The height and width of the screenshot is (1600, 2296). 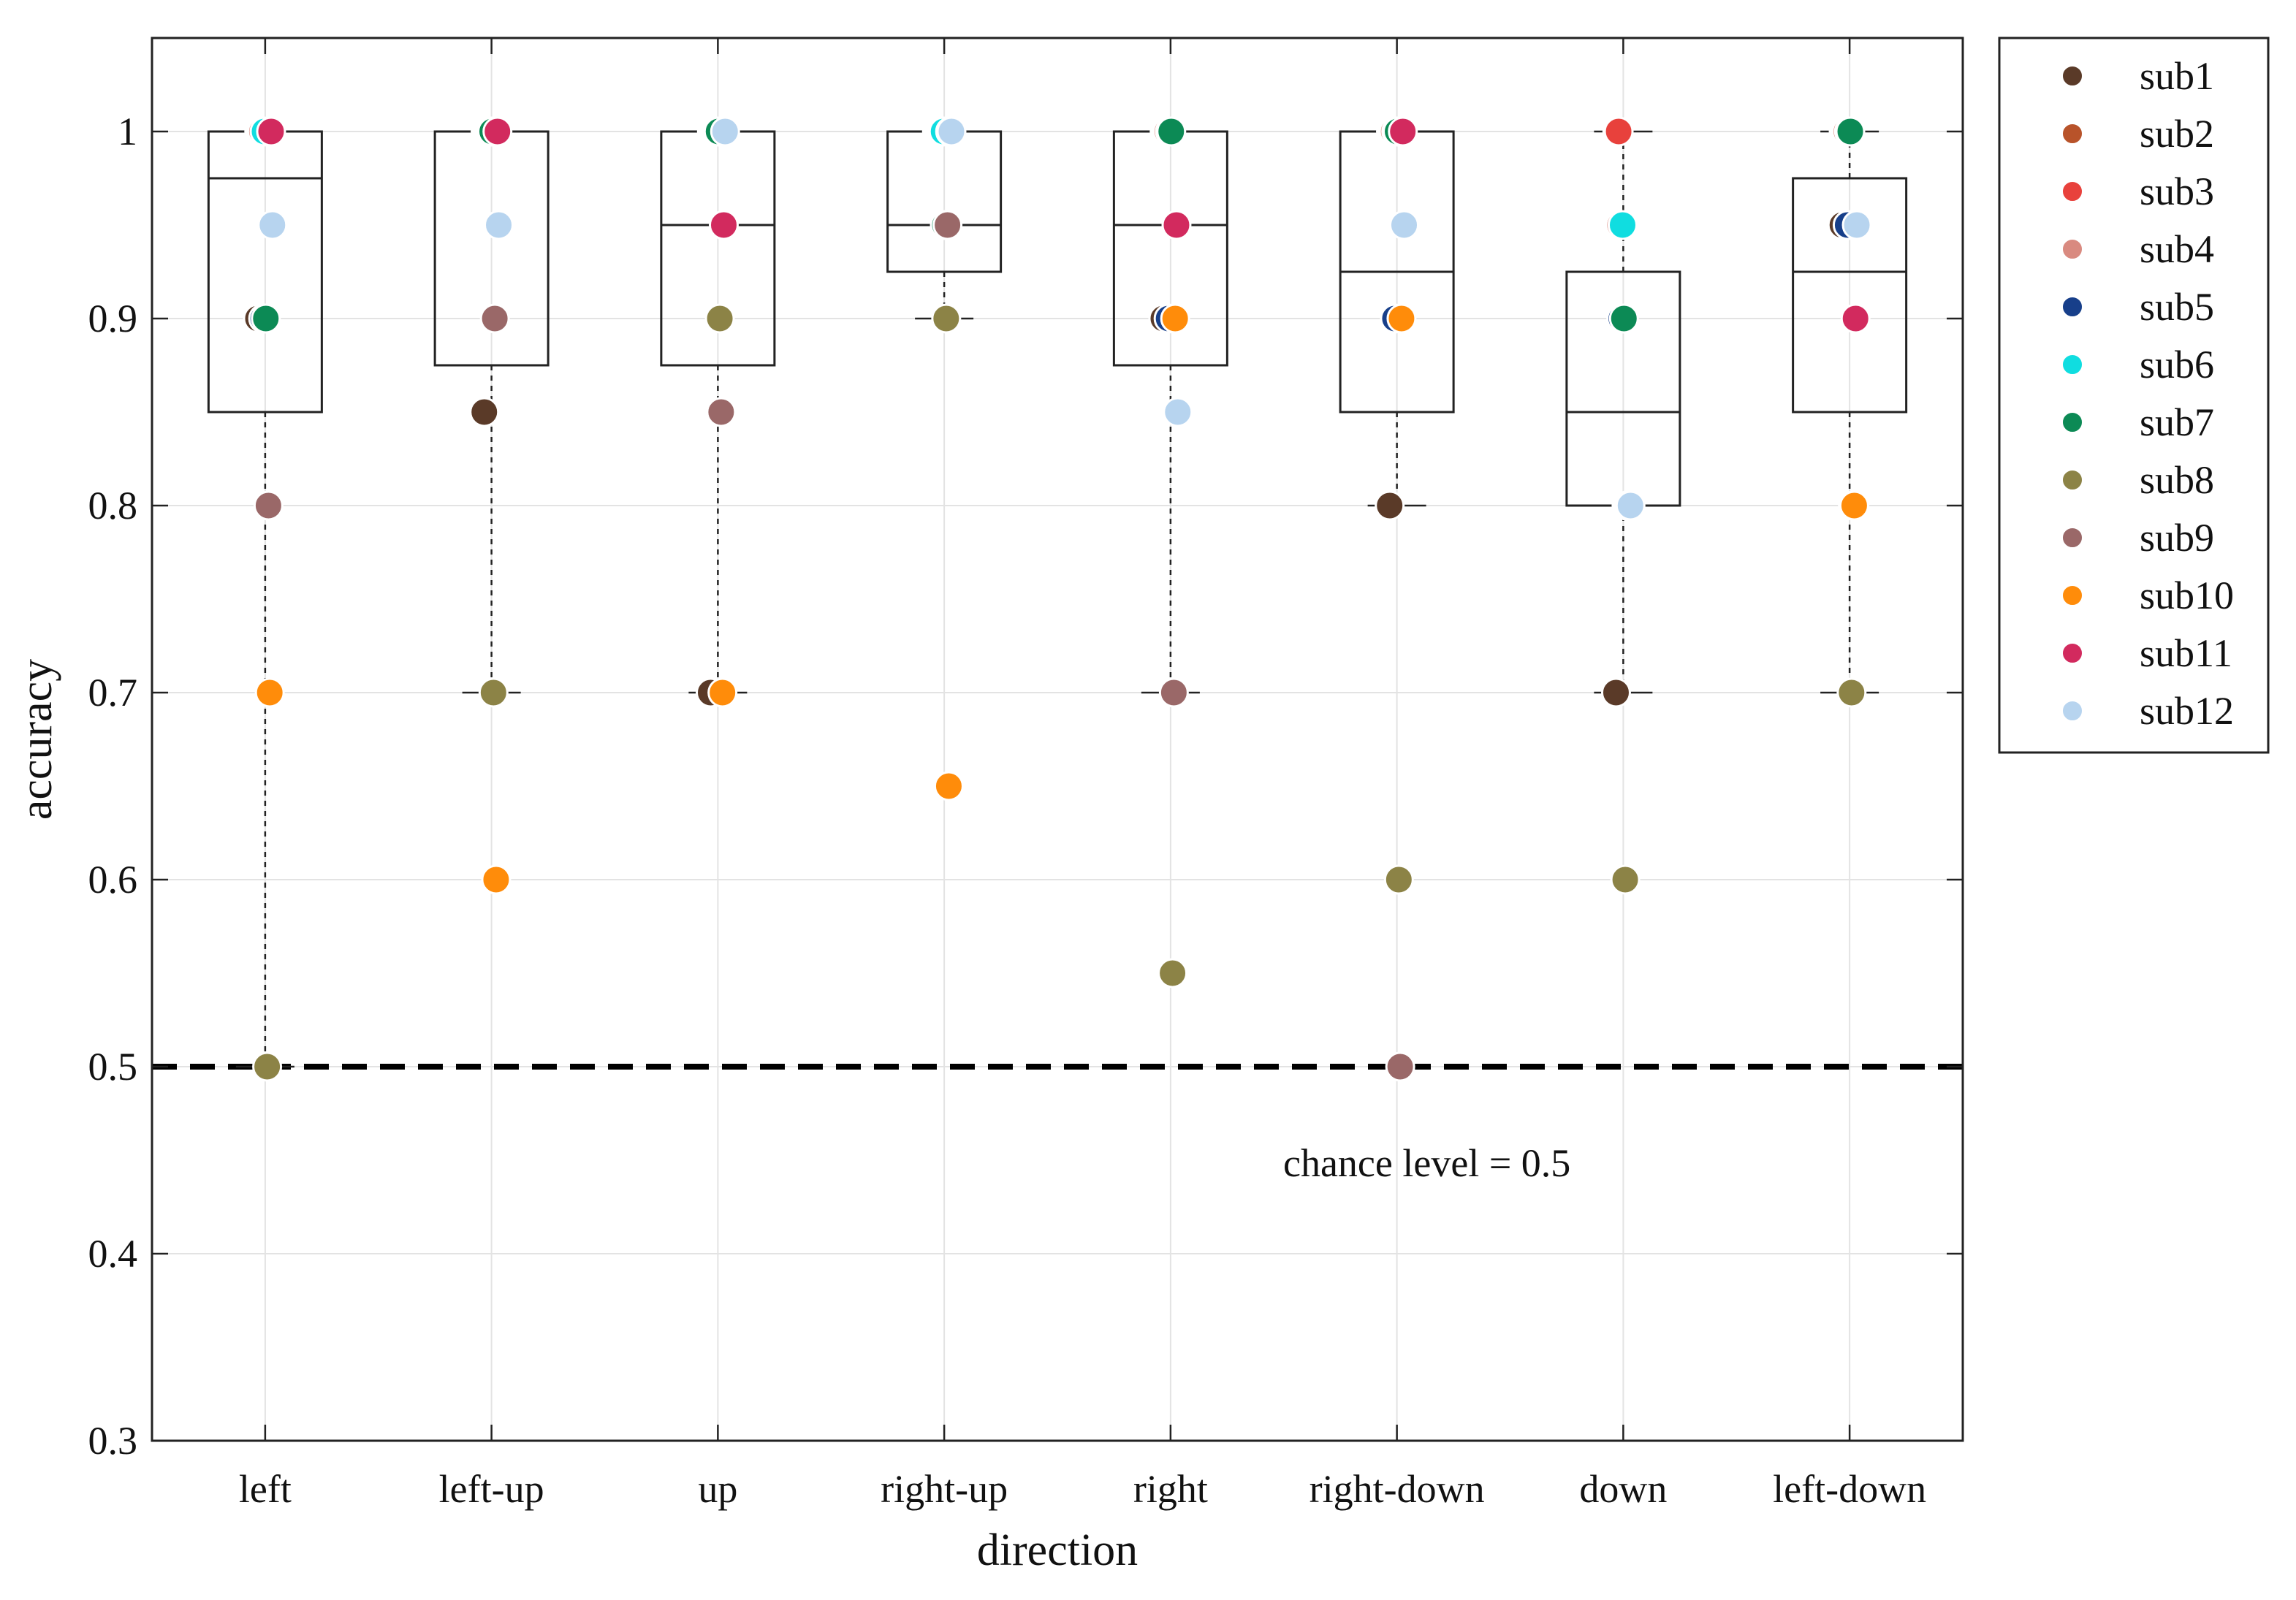 I want to click on point-sub7-down, so click(x=1623, y=318).